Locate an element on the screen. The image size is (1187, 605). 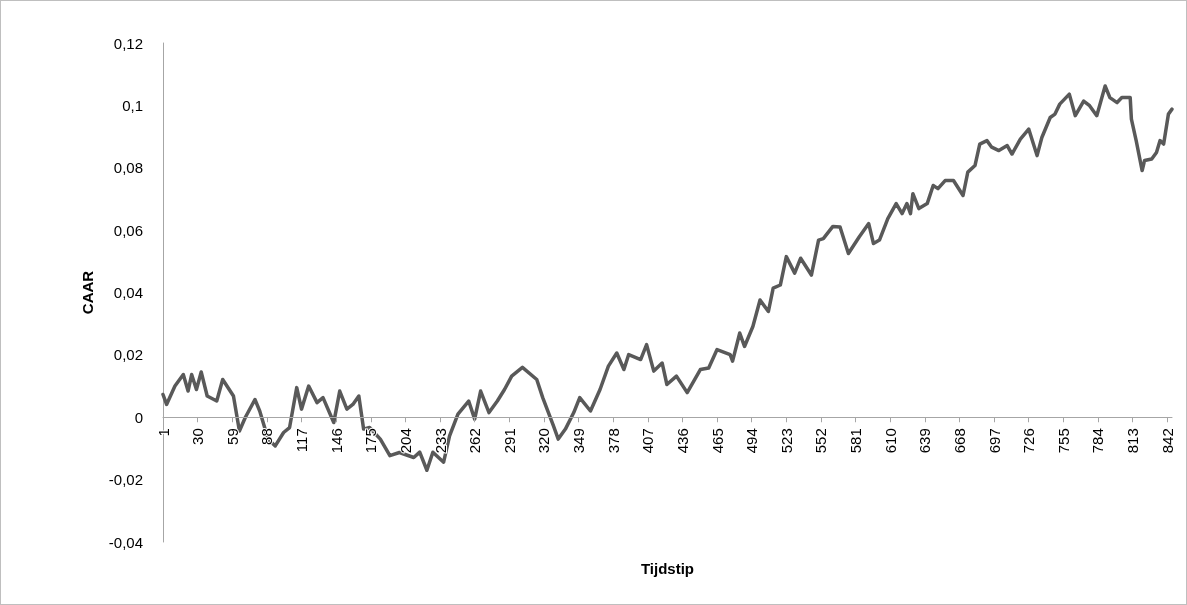
x-tick-label: 407 is located at coordinates (648, 441).